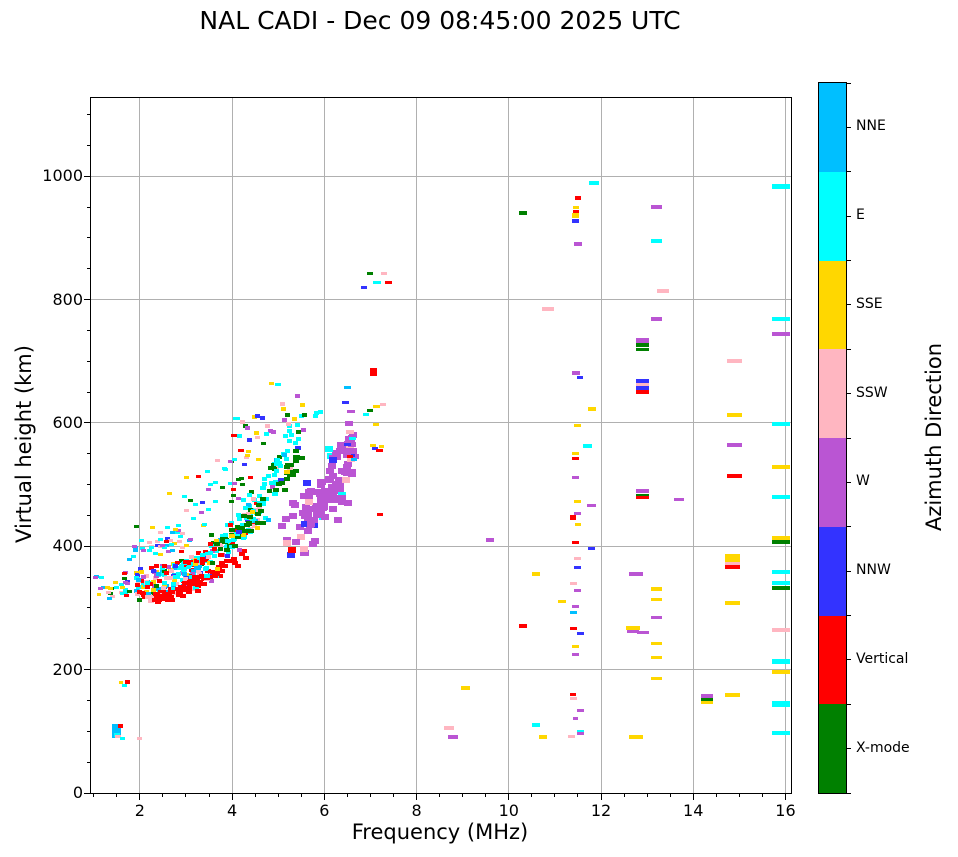 The image size is (958, 857). What do you see at coordinates (139, 810) in the screenshot?
I see `x-tick-label: 2` at bounding box center [139, 810].